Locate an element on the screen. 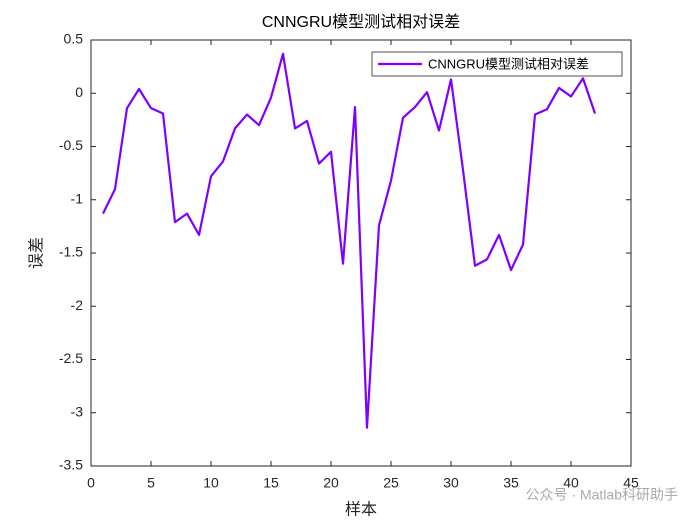 Image resolution: width=700 pixels, height=530 pixels. y-tick-label: -0.5 is located at coordinates (71, 145).